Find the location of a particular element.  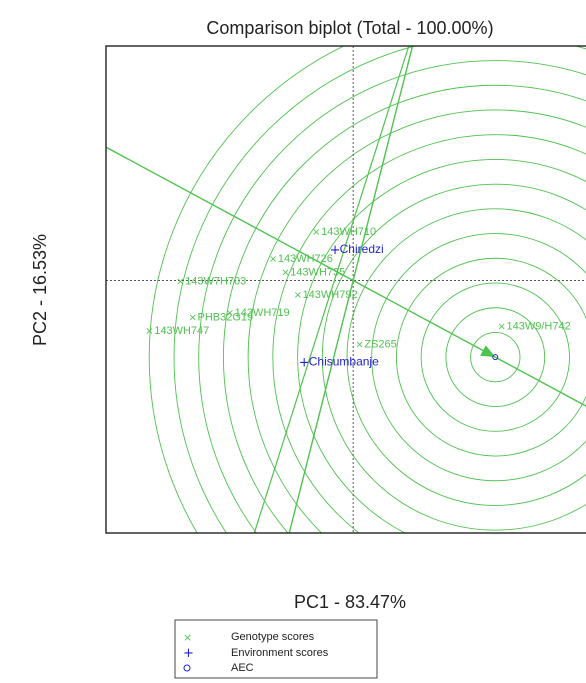

legend-genotype-marker: × is located at coordinates (187, 637).